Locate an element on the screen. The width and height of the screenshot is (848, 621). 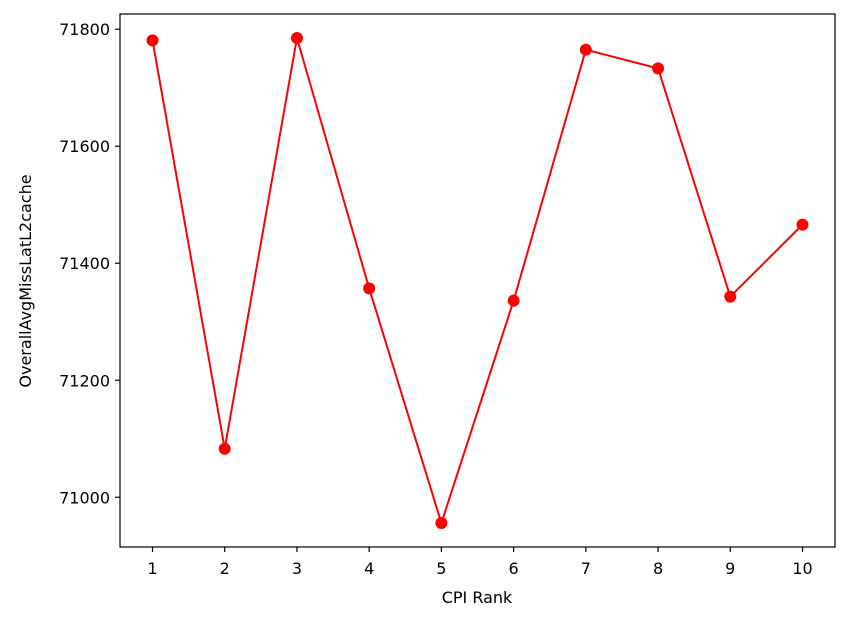
x-axis-title: CPI Rank is located at coordinates (477, 597).